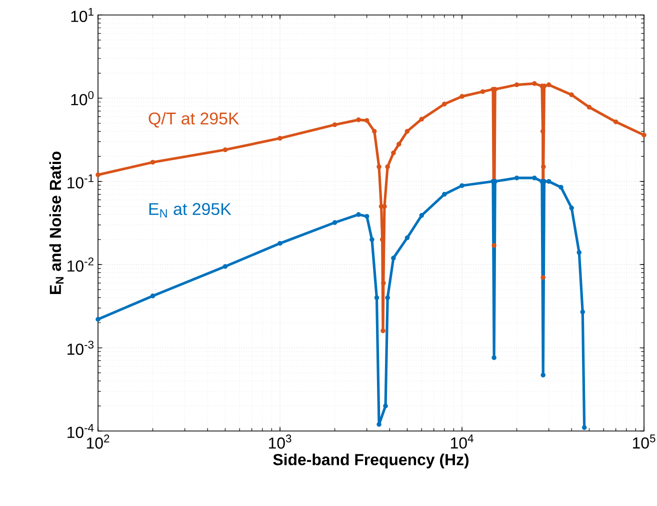 This screenshot has width=657, height=506. What do you see at coordinates (81, 181) in the screenshot?
I see `y-tick-label: 10$^{-1}$` at bounding box center [81, 181].